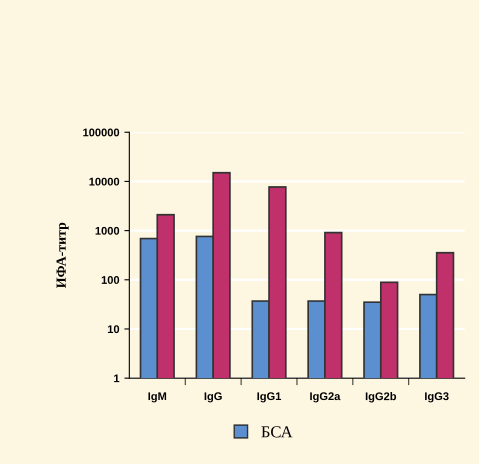  I want to click on x-tick-label: IgG2a, so click(325, 397).